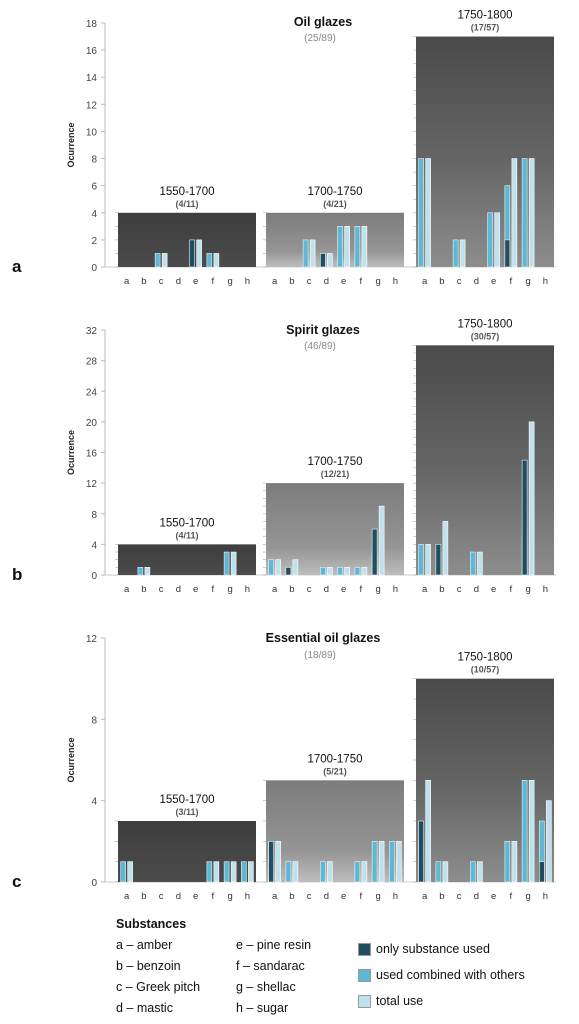 The image size is (579, 1024). I want to click on substance-b: b – benzoin, so click(148, 966).